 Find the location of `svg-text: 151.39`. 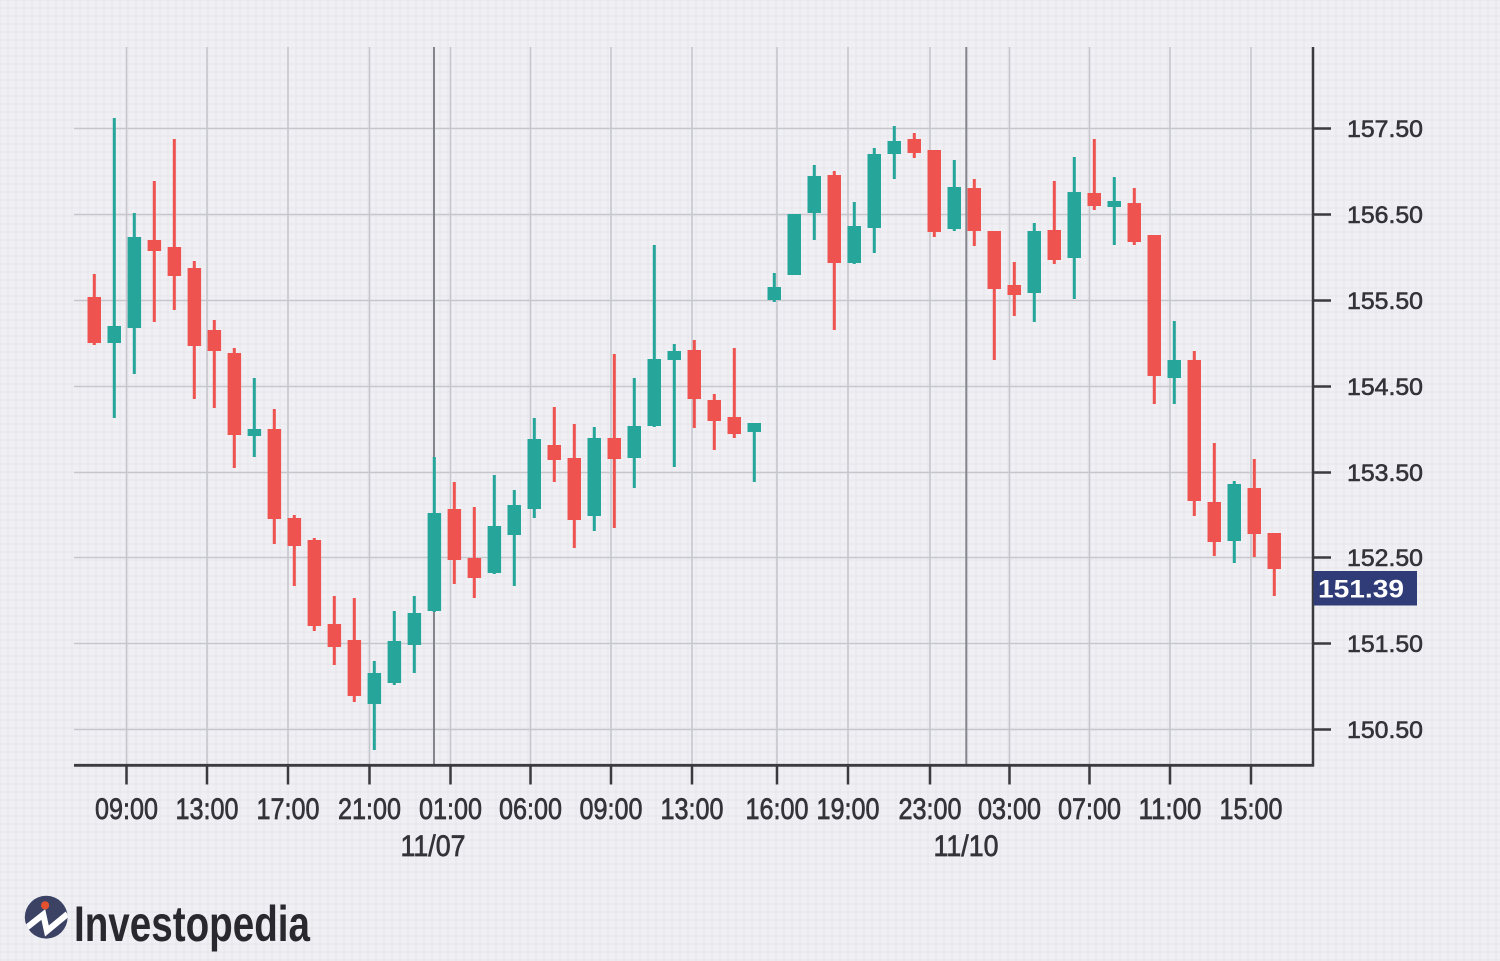

svg-text: 151.39 is located at coordinates (1361, 590).